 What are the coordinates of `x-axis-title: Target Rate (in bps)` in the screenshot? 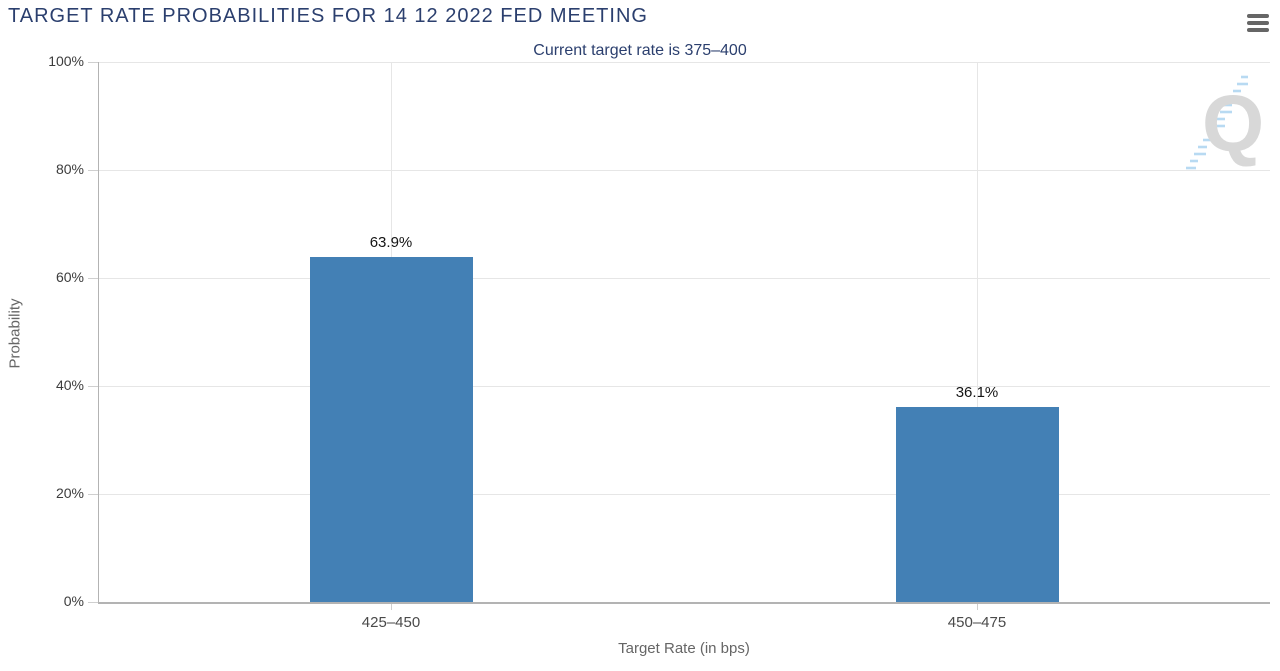 It's located at (684, 648).